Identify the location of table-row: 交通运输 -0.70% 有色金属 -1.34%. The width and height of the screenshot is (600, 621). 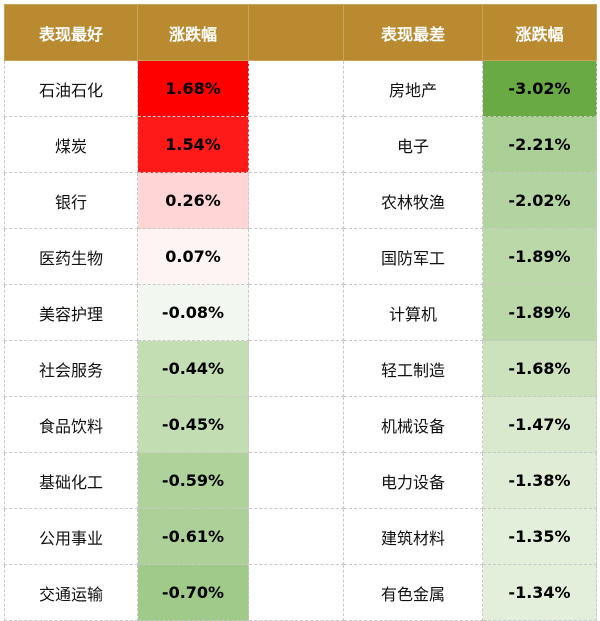
(300, 592).